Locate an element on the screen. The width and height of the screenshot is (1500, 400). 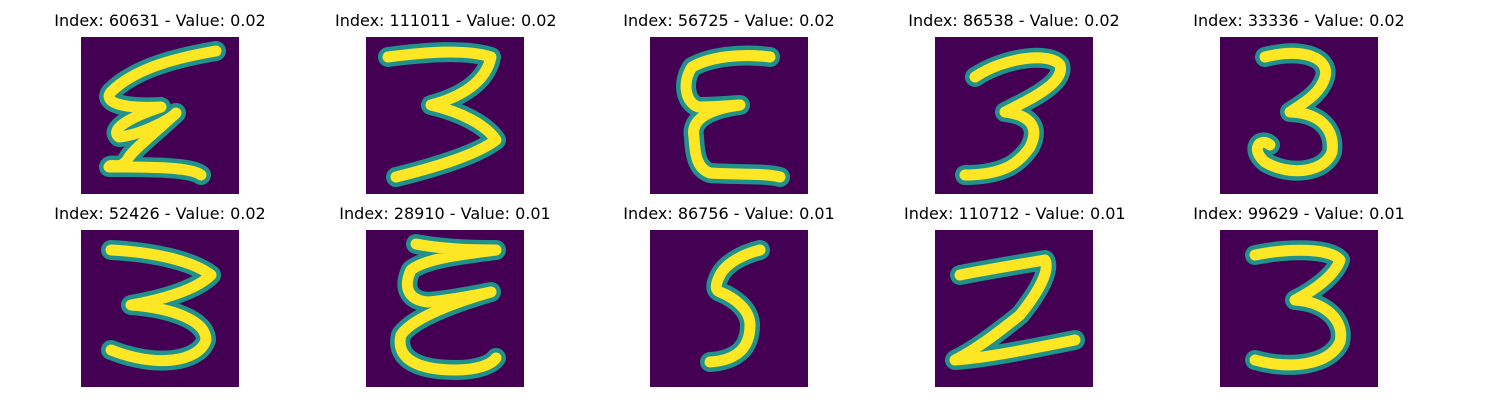
digit-panel: Index: 52426 - Value: 0.02 is located at coordinates (160, 295).